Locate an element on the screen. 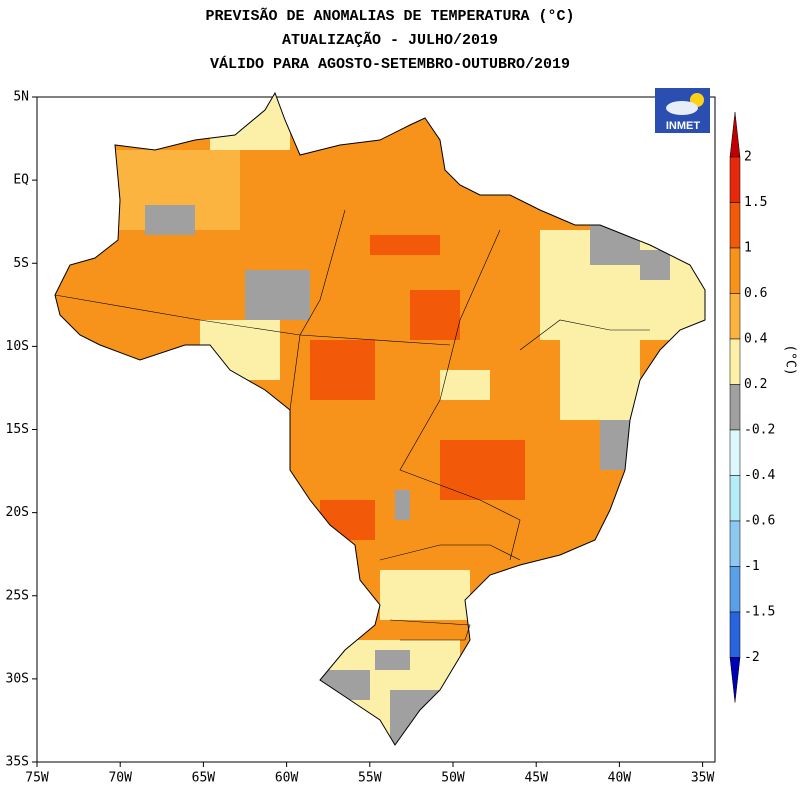  colorbar-label: -1.5 is located at coordinates (759, 612).